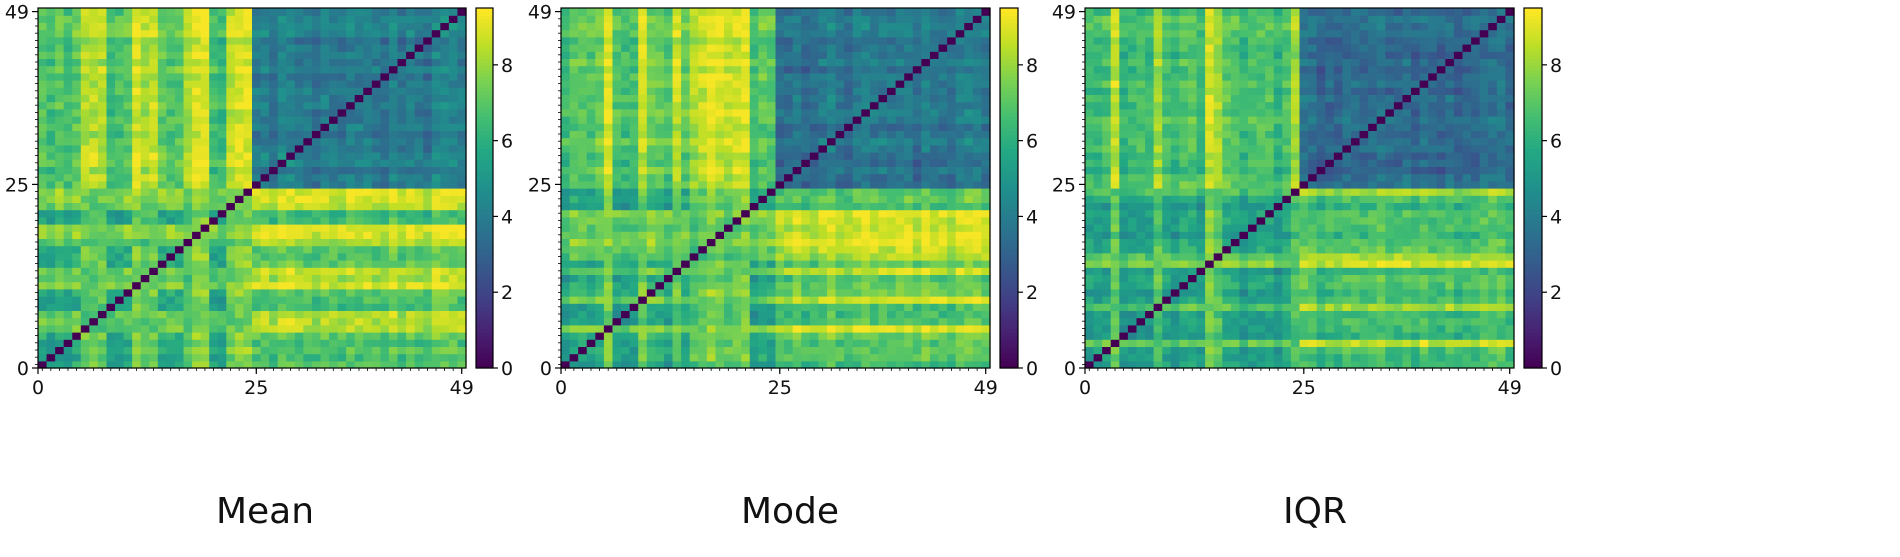 This screenshot has height=557, width=1900. What do you see at coordinates (484, 188) in the screenshot?
I see `colorbar-frame` at bounding box center [484, 188].